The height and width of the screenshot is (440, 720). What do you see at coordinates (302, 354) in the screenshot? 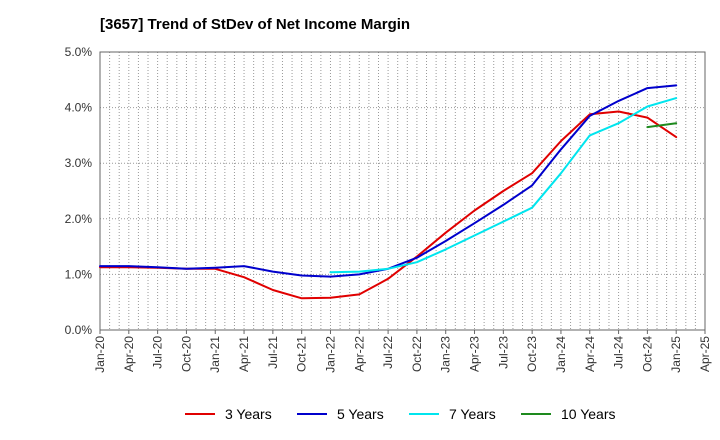
I see `x-tick-label: Oct-21` at bounding box center [302, 354].